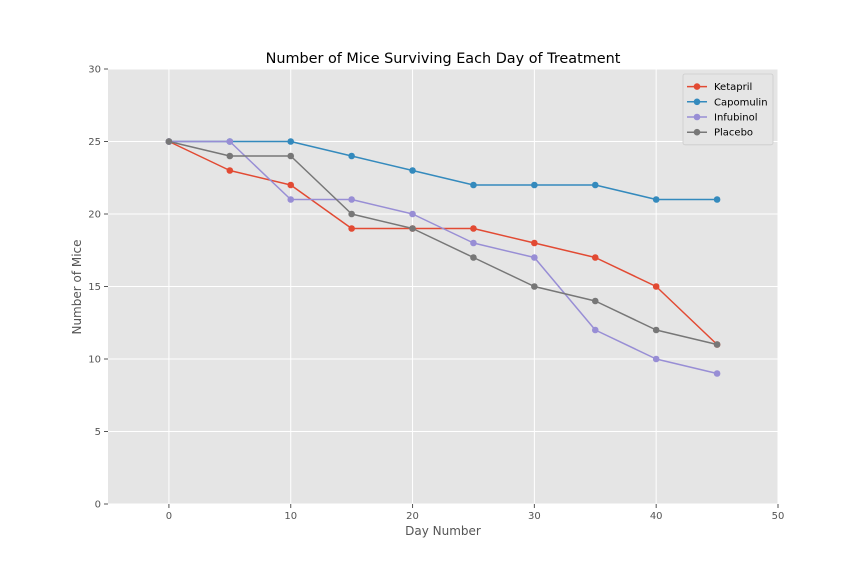  Describe the element at coordinates (443, 170) in the screenshot. I see `series-line-capomulin` at that location.